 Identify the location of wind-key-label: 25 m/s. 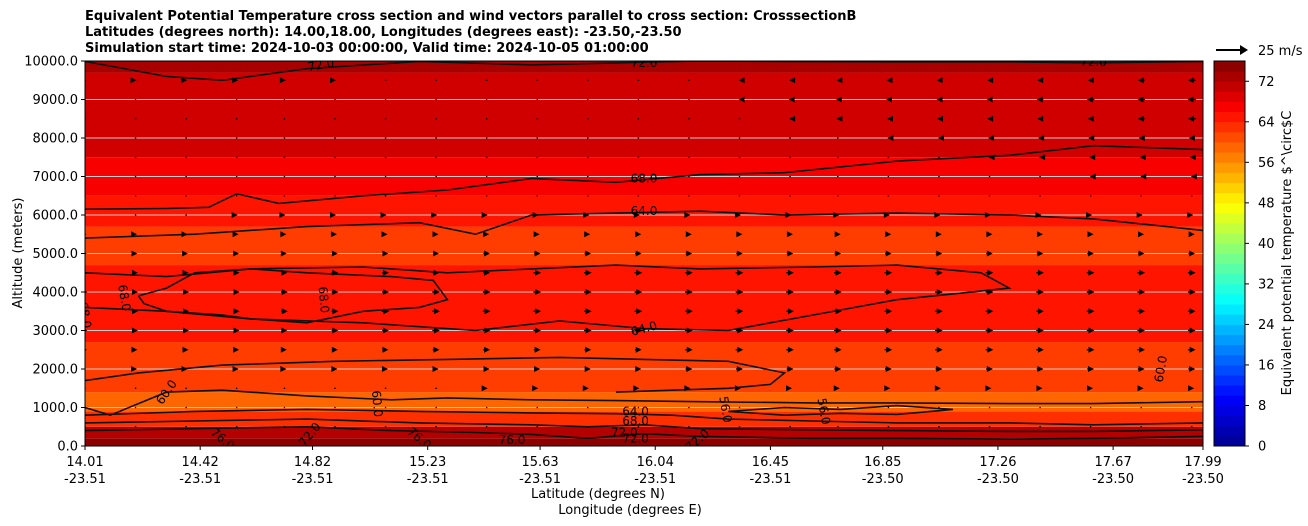
(1280, 51).